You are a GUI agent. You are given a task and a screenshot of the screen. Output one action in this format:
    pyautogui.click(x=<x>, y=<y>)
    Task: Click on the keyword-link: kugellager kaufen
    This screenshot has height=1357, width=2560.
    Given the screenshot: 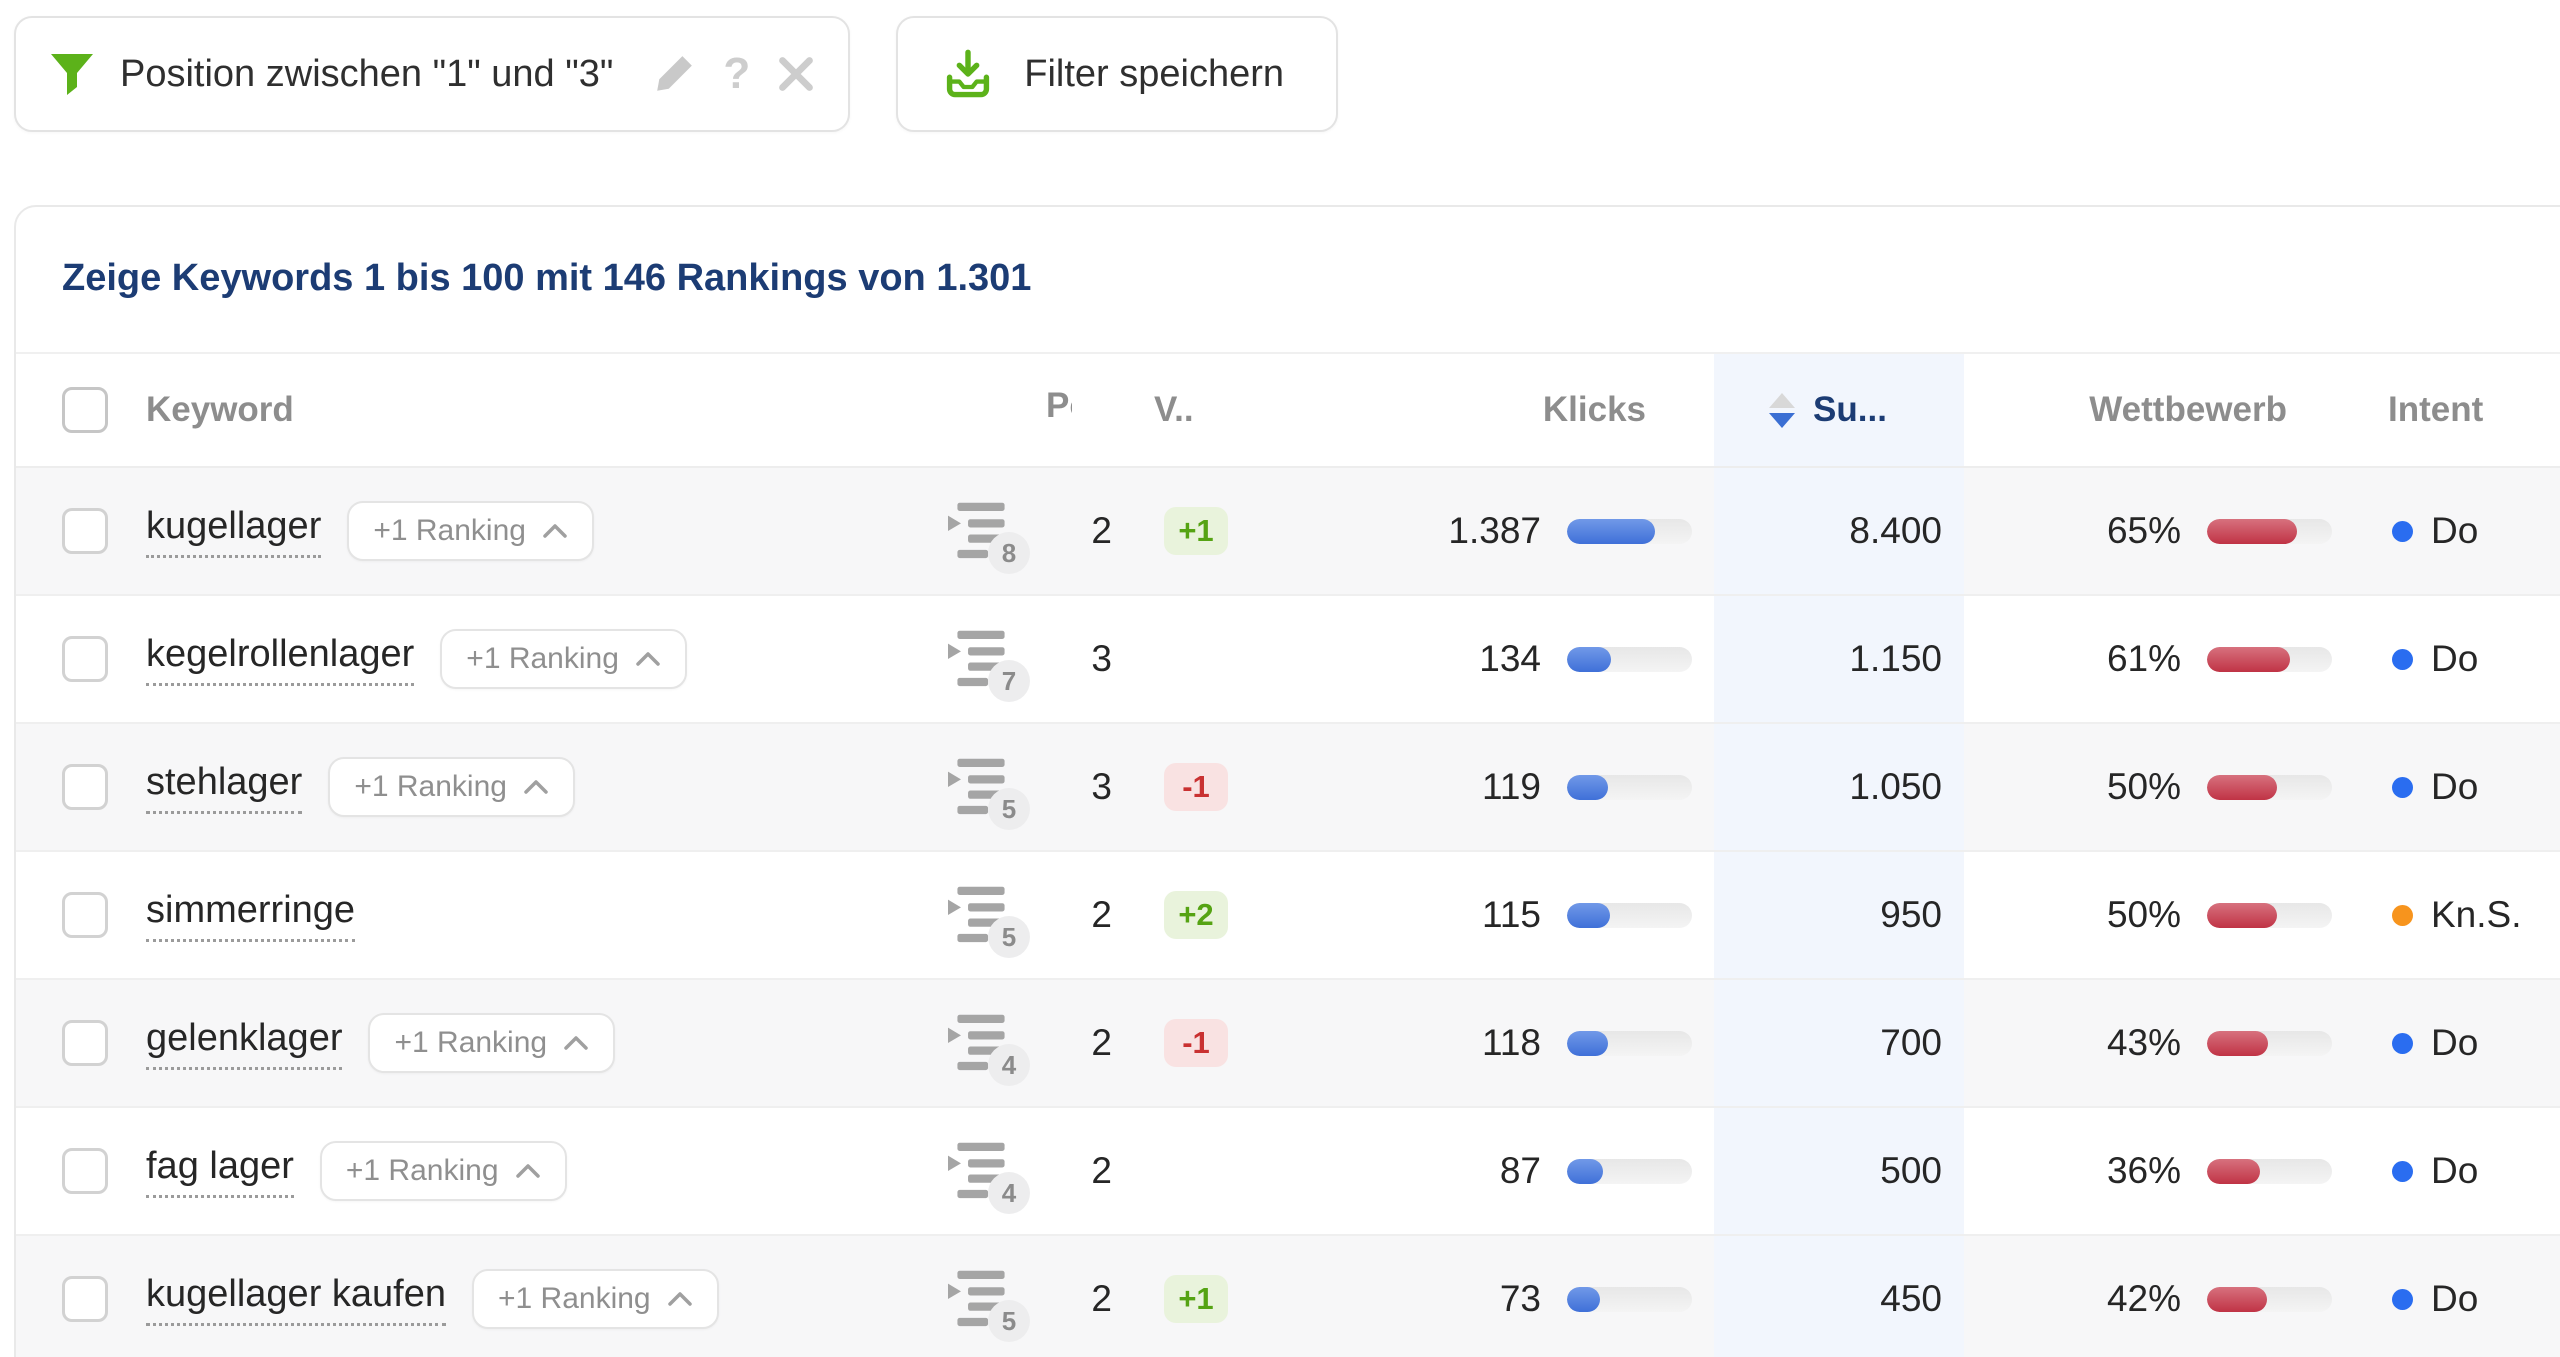 What is the action you would take?
    pyautogui.click(x=296, y=1299)
    